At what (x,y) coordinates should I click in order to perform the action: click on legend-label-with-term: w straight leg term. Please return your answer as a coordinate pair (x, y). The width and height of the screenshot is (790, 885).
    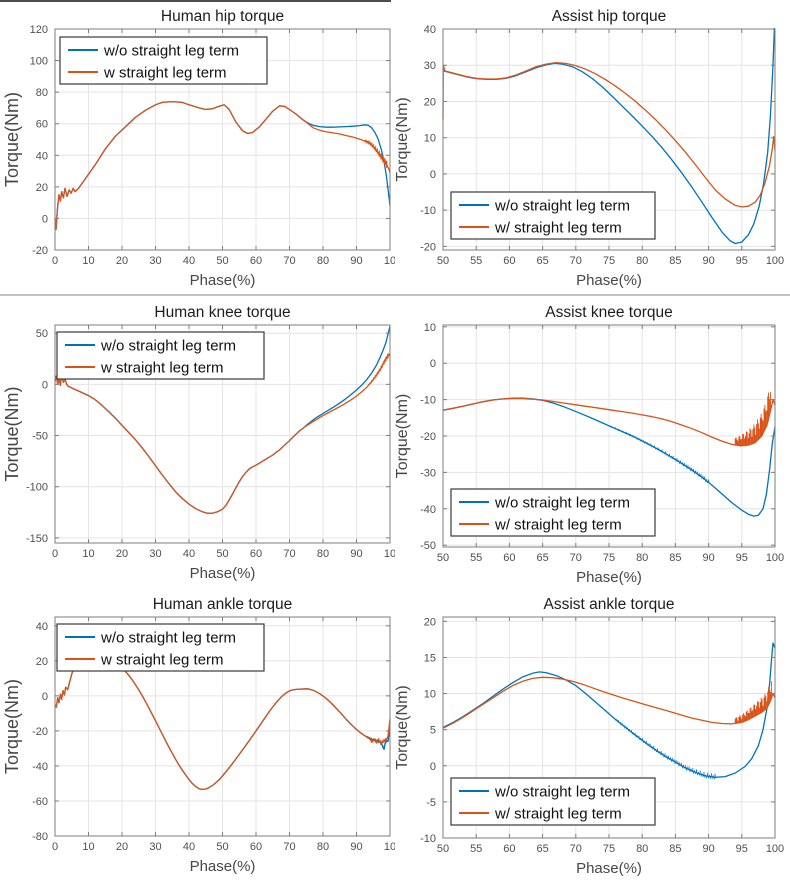
    Looking at the image, I should click on (162, 660).